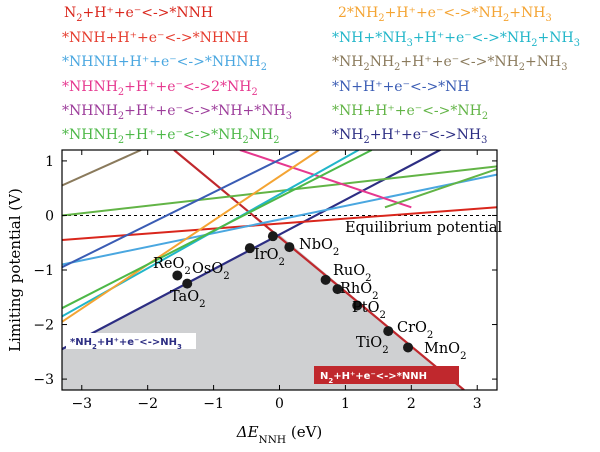  I want to click on data-point-tao2, so click(187, 283).